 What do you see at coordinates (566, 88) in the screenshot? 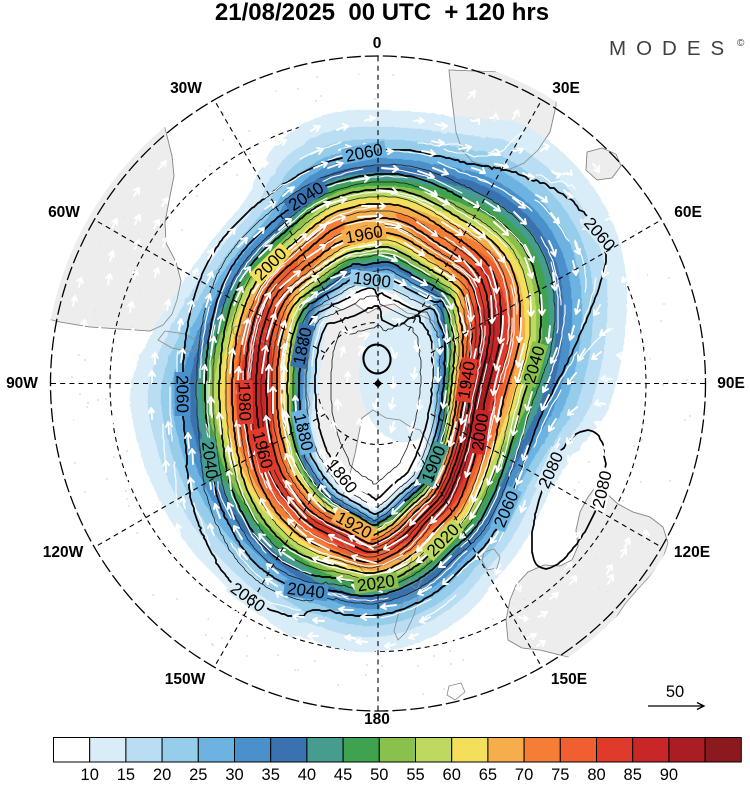
I see `svg-text: 30E` at bounding box center [566, 88].